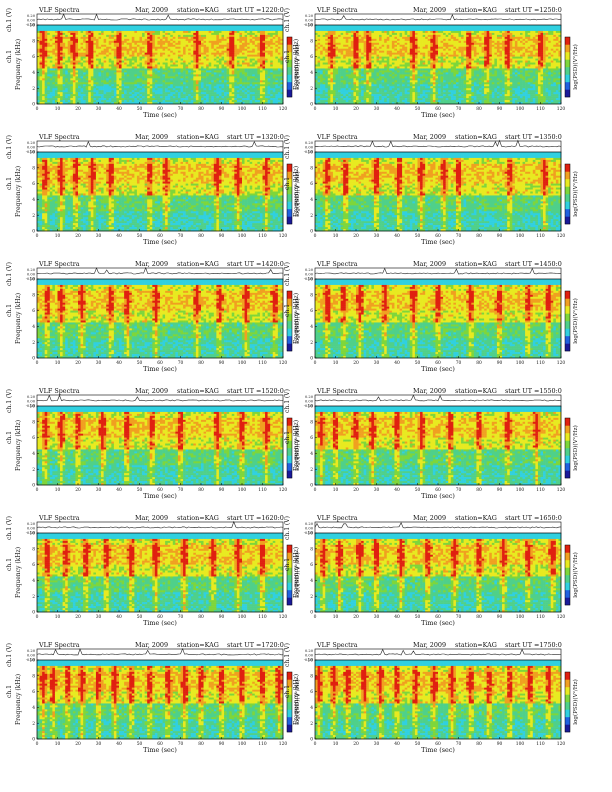  What do you see at coordinates (160, 65) in the screenshot?
I see `spectrogram-heatmap` at bounding box center [160, 65].